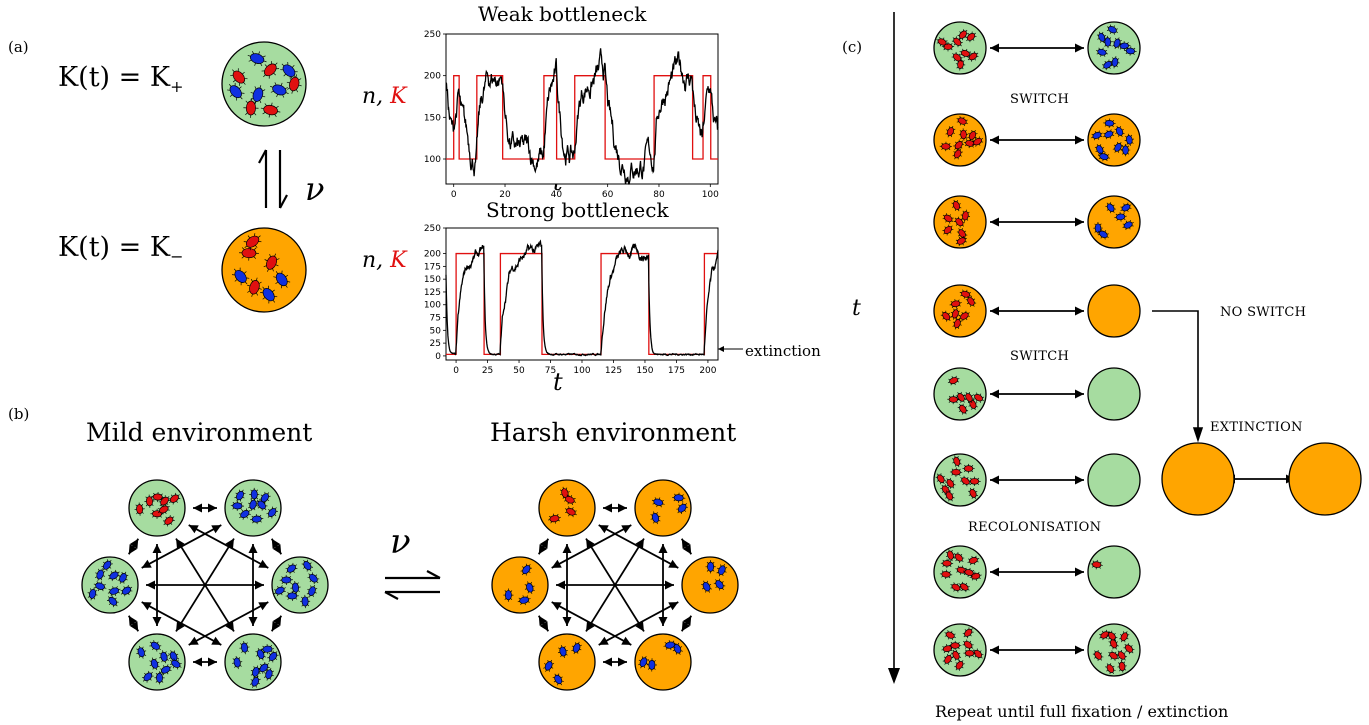 This screenshot has height=725, width=1369. What do you see at coordinates (571, 115) in the screenshot?
I see `weak-bottleneck-plot: 0 20 40 60 80 100 100 150 200 250` at bounding box center [571, 115].